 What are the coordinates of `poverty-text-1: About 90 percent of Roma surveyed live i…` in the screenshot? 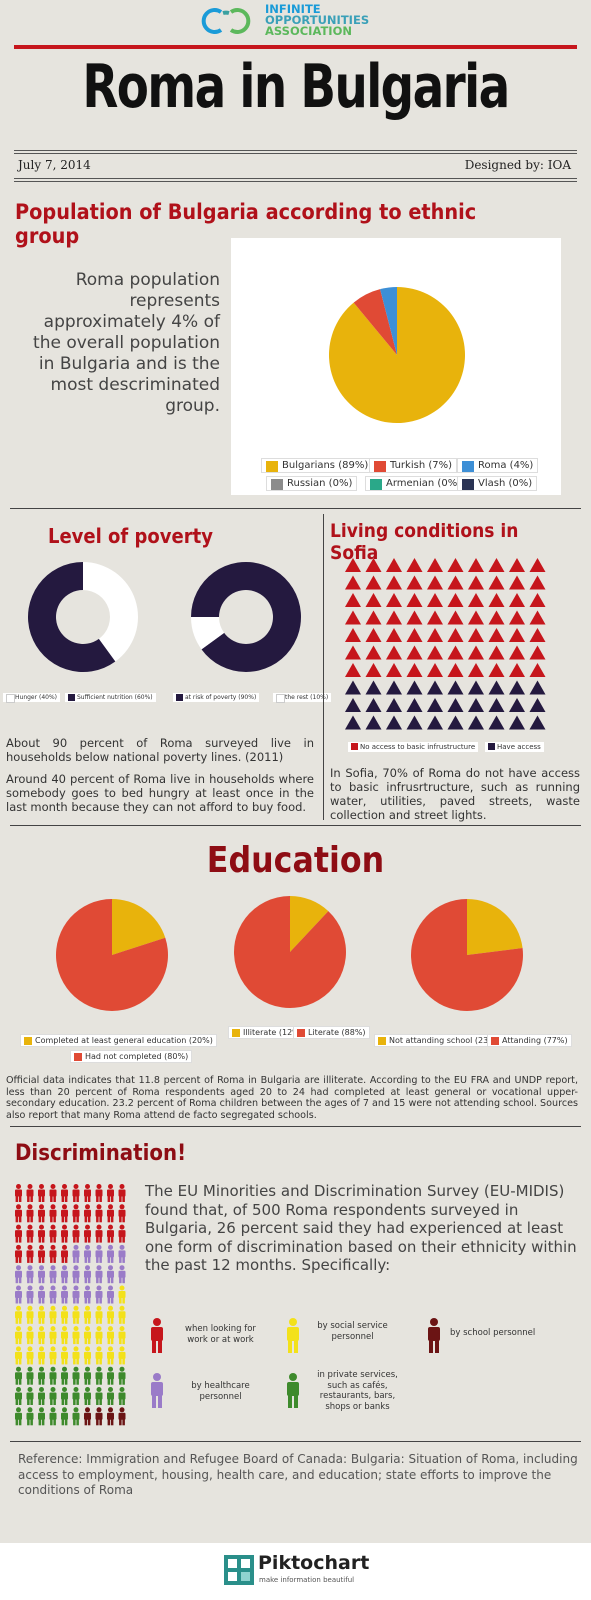 It's located at (160, 750).